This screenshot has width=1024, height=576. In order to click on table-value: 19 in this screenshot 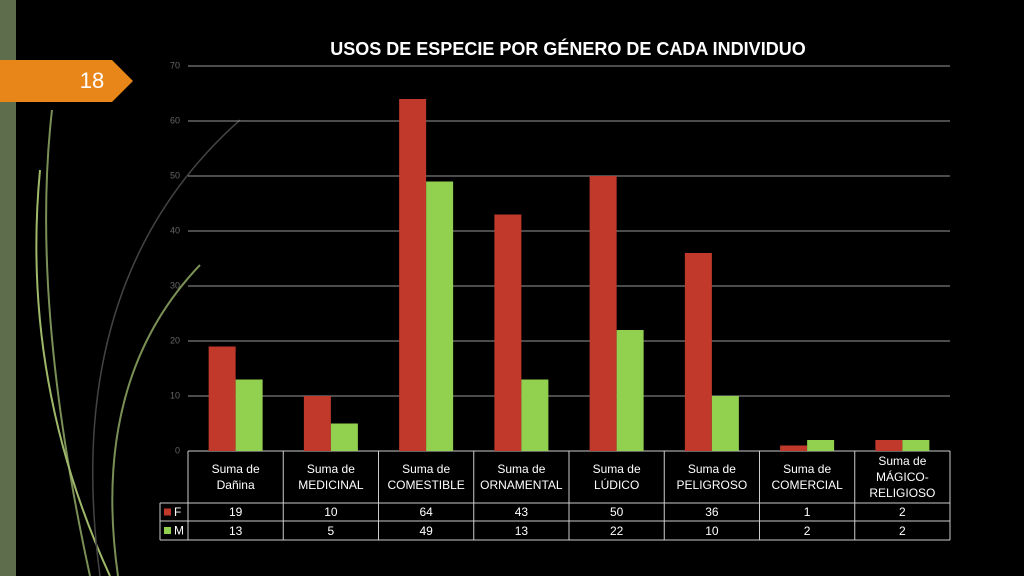, I will do `click(235, 512)`.